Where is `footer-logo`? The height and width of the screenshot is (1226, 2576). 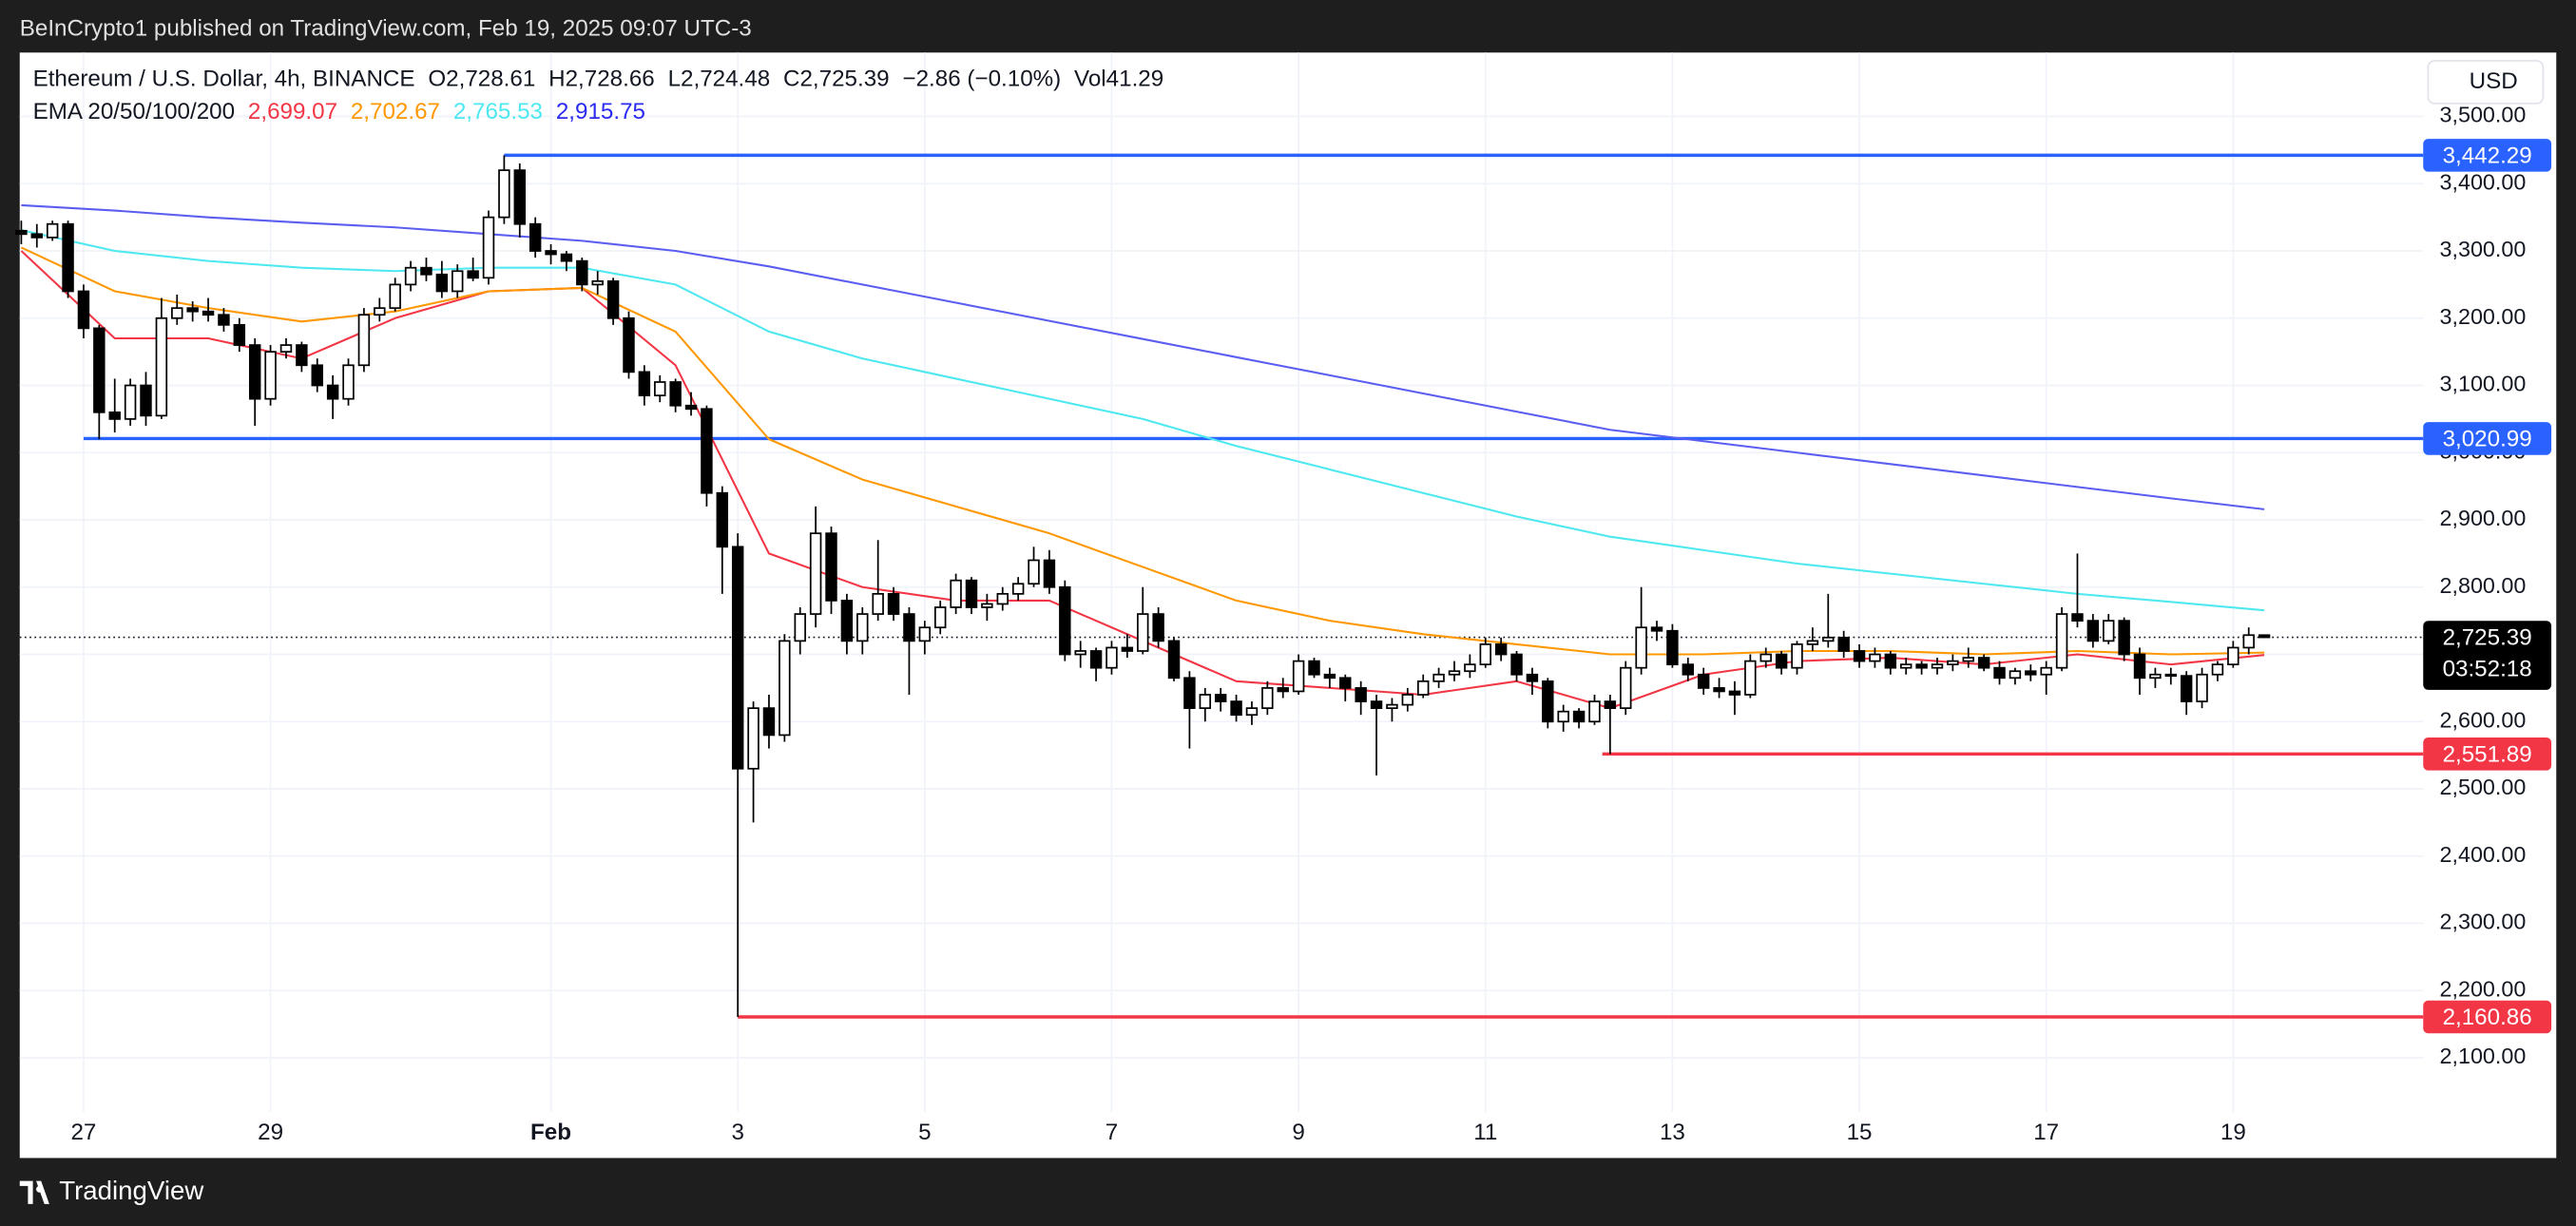
footer-logo is located at coordinates (34, 1192).